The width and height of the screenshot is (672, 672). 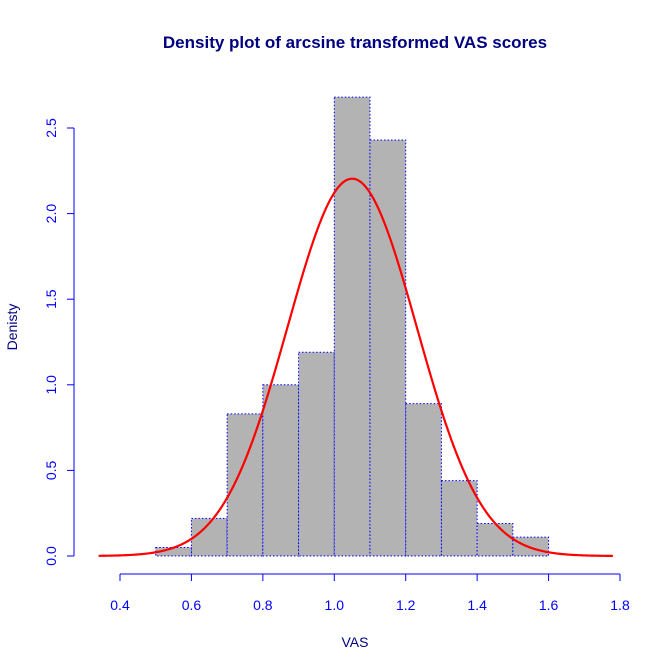 I want to click on x-axis-label: VAS, so click(x=355, y=642).